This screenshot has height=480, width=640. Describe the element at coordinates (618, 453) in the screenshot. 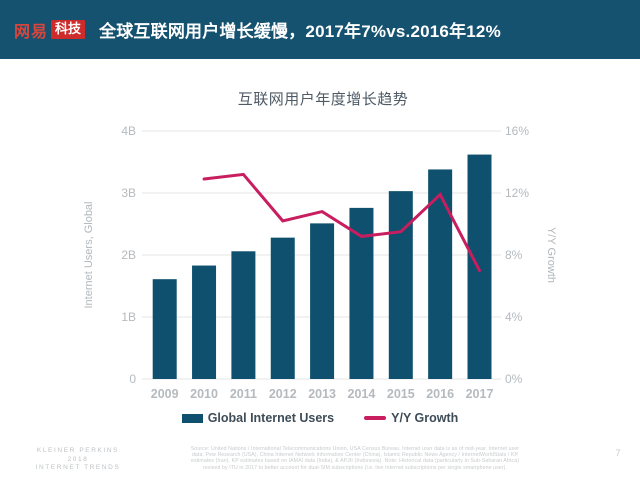

I see `page-number: 7` at that location.